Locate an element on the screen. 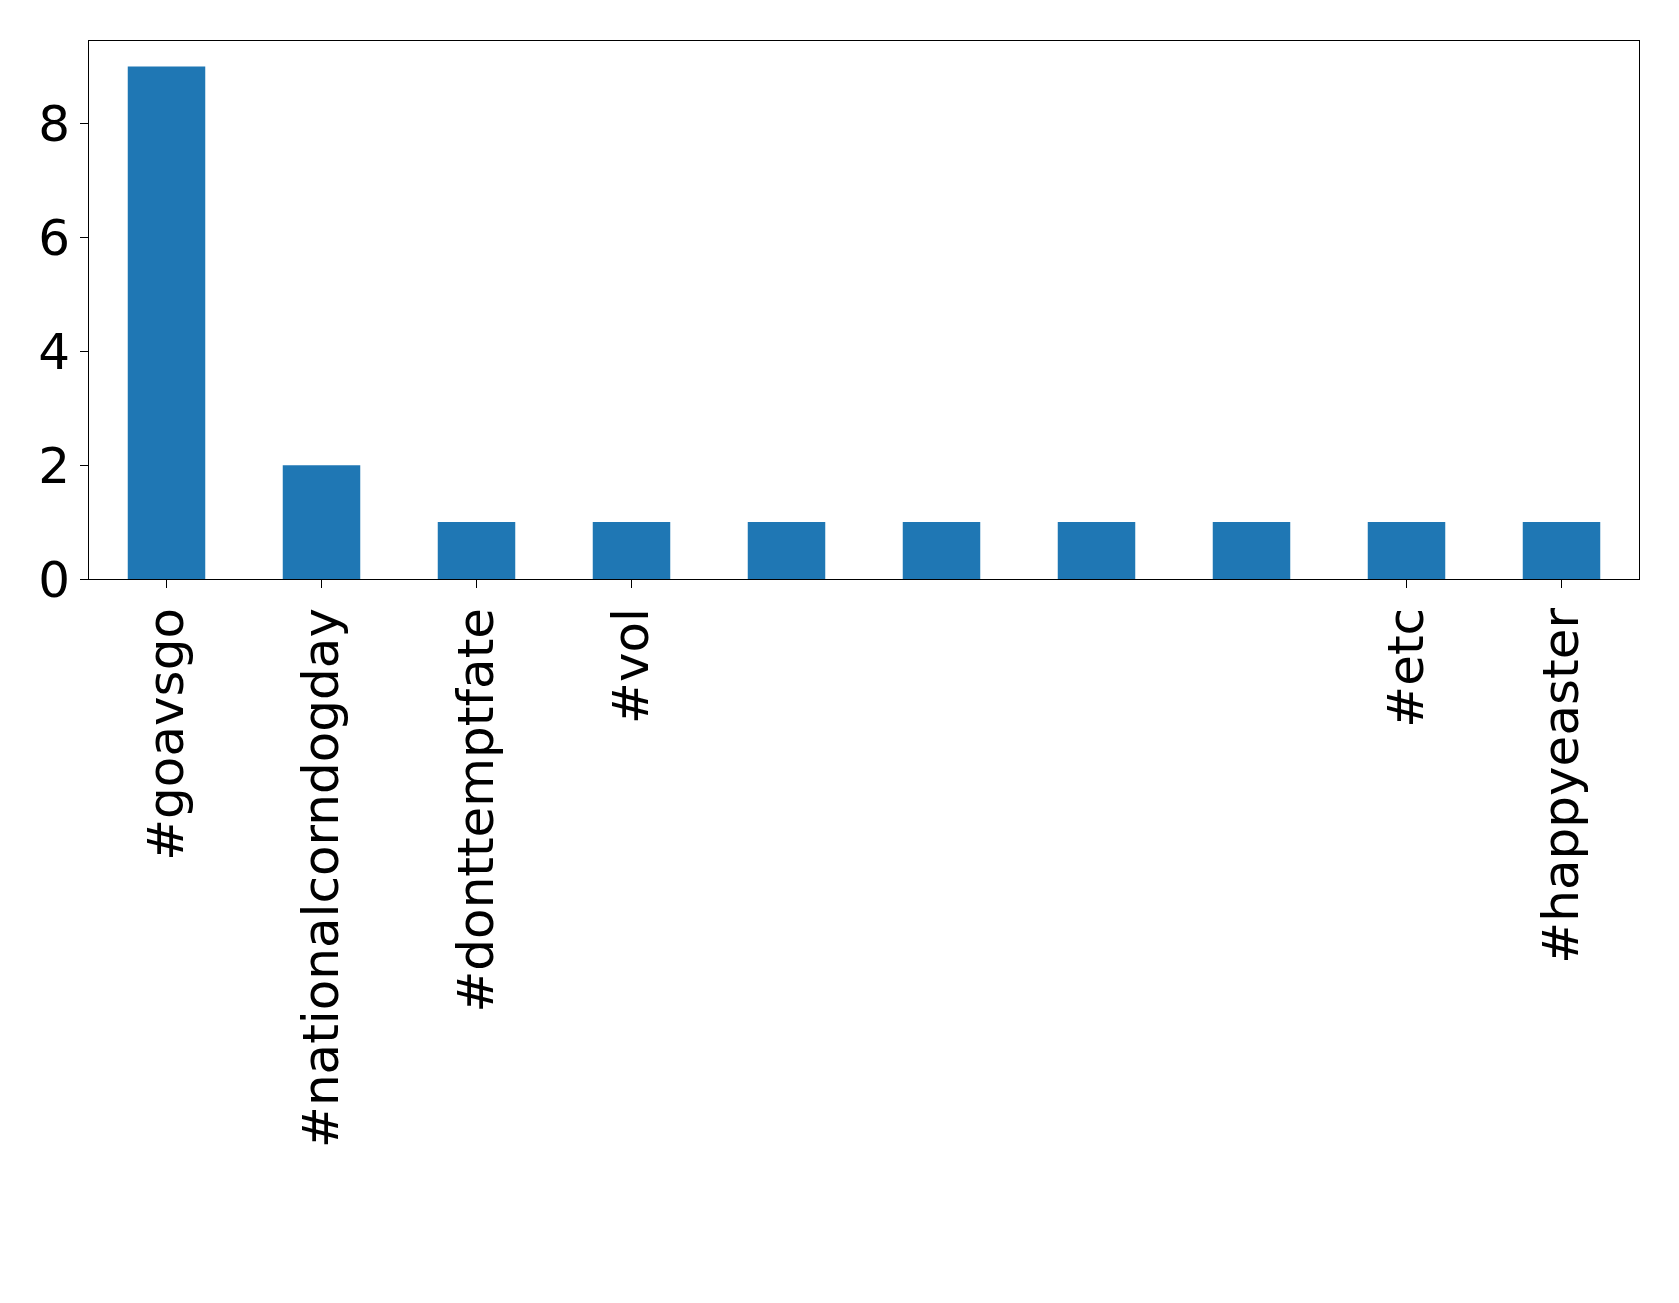 The image size is (1679, 1303). y-tick-label: 8 is located at coordinates (54, 124).